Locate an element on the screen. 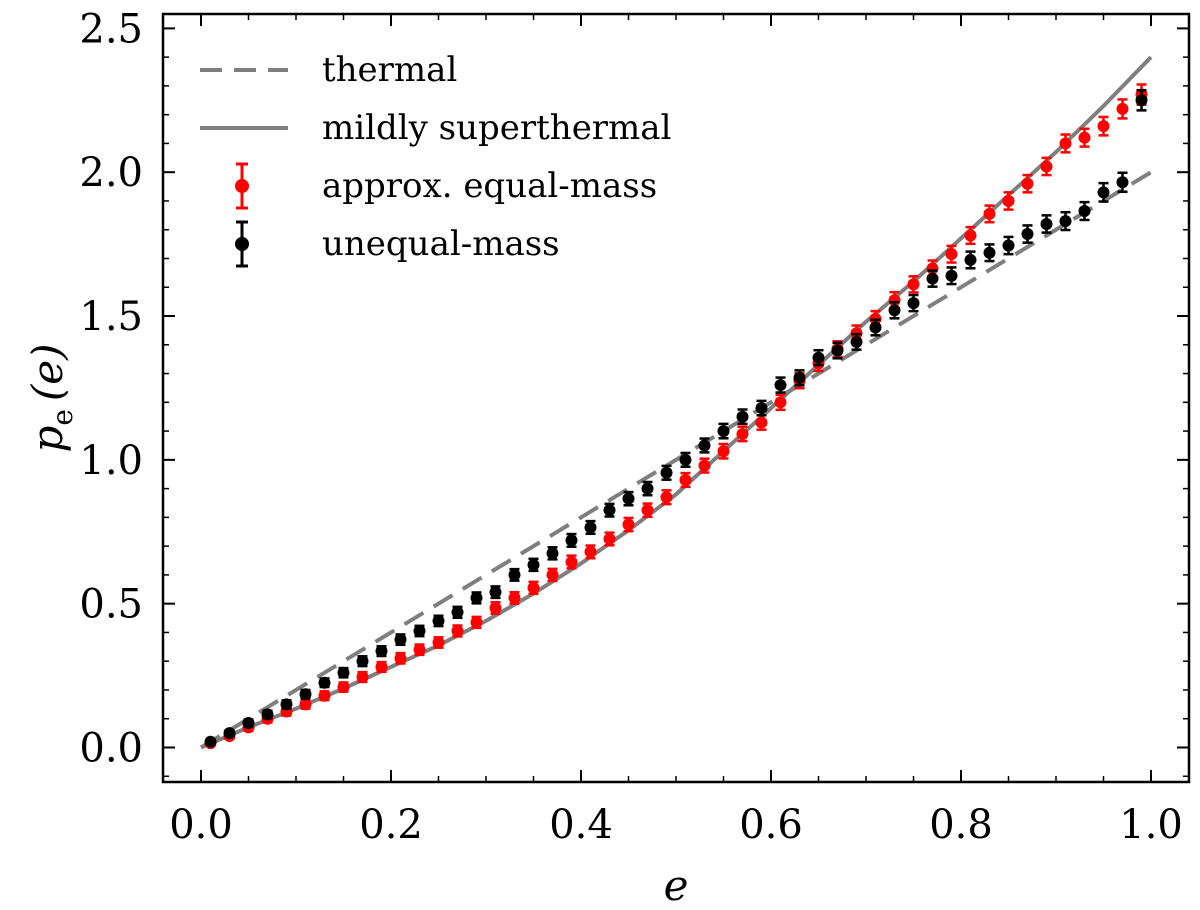 The image size is (1200, 910). legend-label: thermal is located at coordinates (389, 70).